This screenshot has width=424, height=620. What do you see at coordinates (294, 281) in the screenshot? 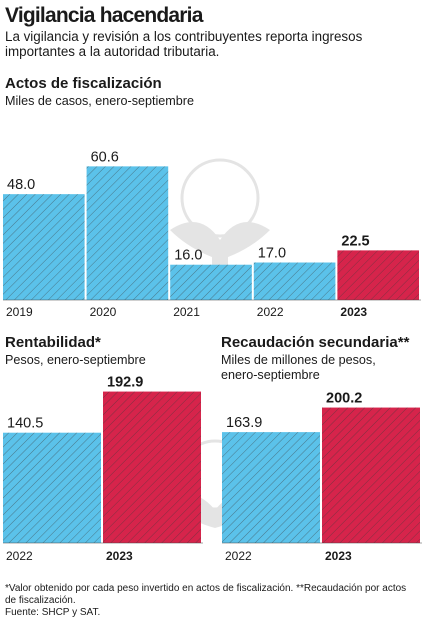
I see `chart1-bar-hatch-2022` at bounding box center [294, 281].